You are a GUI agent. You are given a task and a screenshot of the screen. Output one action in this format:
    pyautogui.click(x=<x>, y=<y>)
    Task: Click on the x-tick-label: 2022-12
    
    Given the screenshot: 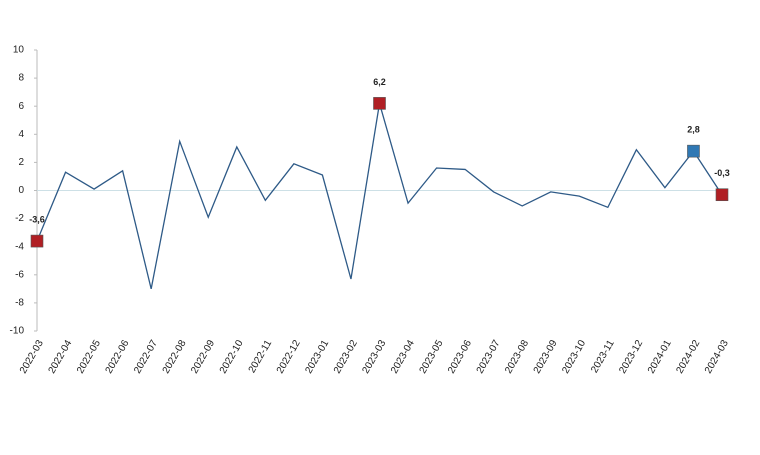 What is the action you would take?
    pyautogui.click(x=289, y=357)
    